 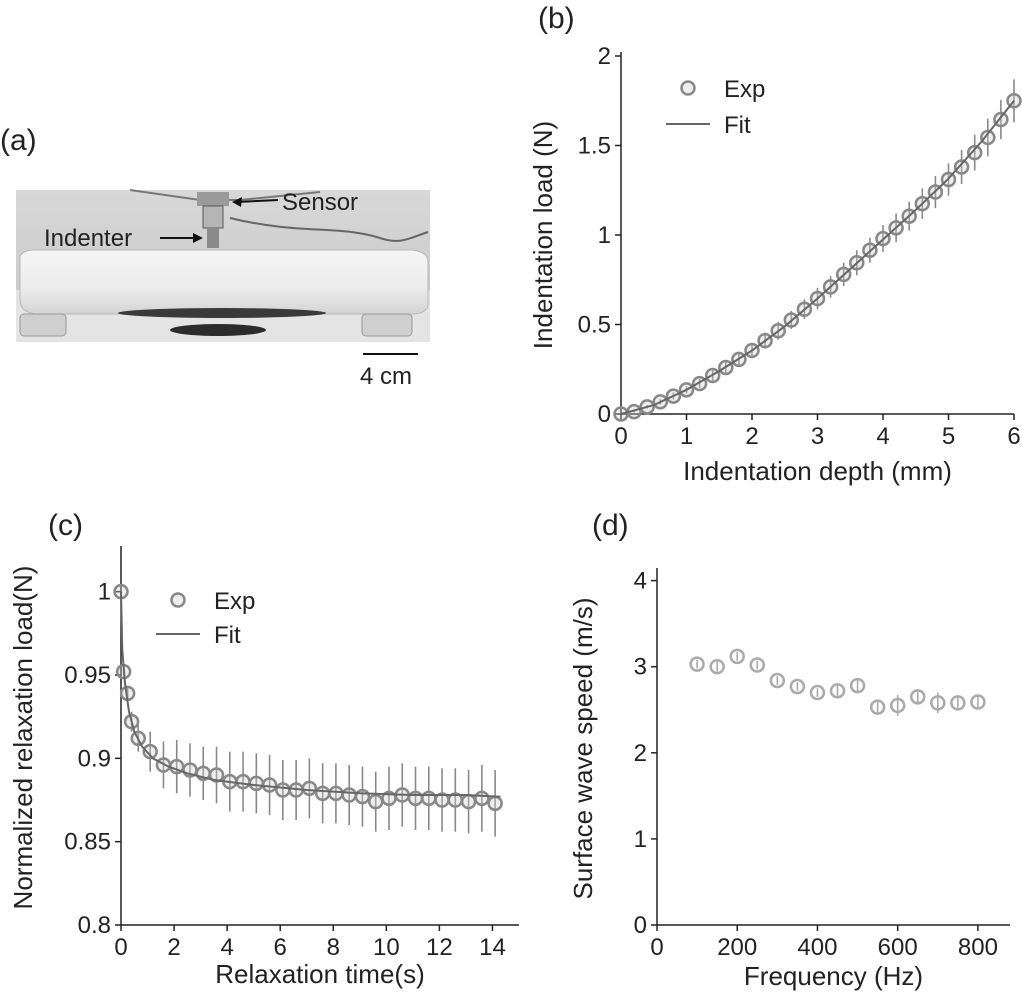 What do you see at coordinates (978, 947) in the screenshot?
I see `x-tick-label: 800` at bounding box center [978, 947].